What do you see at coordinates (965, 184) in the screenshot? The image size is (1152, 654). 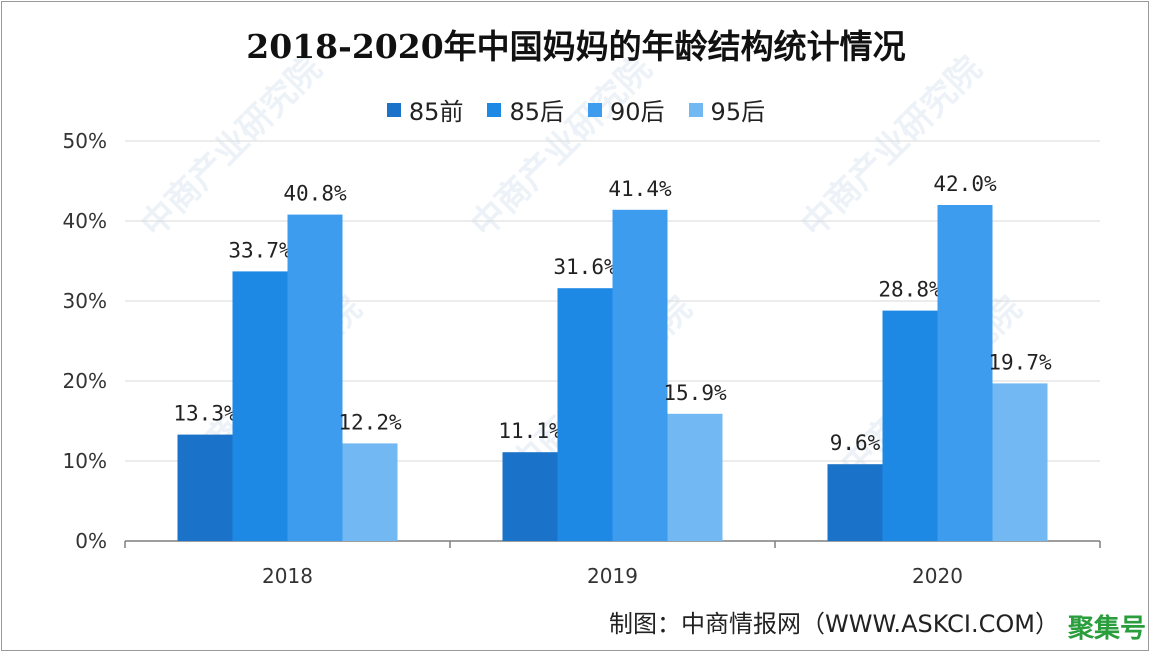 I see `data-label: 42.0%` at bounding box center [965, 184].